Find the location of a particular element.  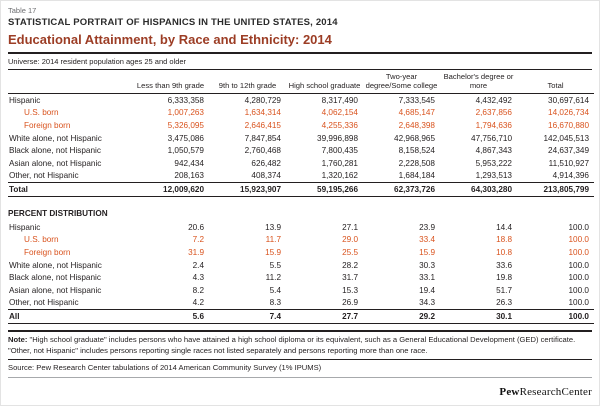

cell-value: 2,760,468 is located at coordinates (262, 151).